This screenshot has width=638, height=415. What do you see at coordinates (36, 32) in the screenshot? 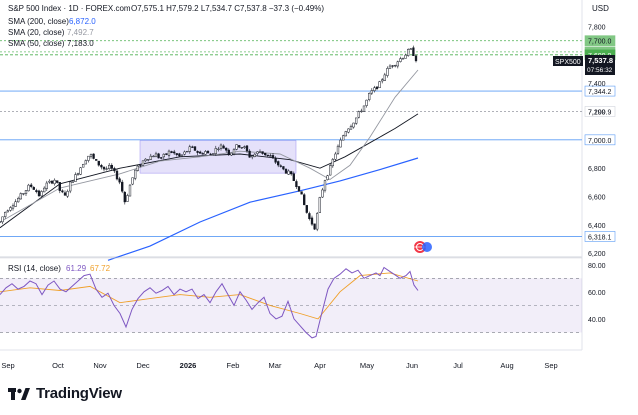
I see `sma20-label: SMA (20, close)` at bounding box center [36, 32].